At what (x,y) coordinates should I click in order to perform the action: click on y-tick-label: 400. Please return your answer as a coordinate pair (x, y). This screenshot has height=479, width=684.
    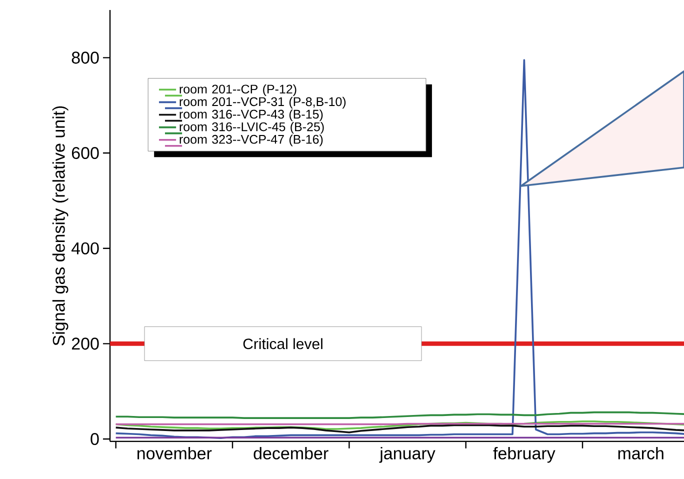
    Looking at the image, I should click on (85, 248).